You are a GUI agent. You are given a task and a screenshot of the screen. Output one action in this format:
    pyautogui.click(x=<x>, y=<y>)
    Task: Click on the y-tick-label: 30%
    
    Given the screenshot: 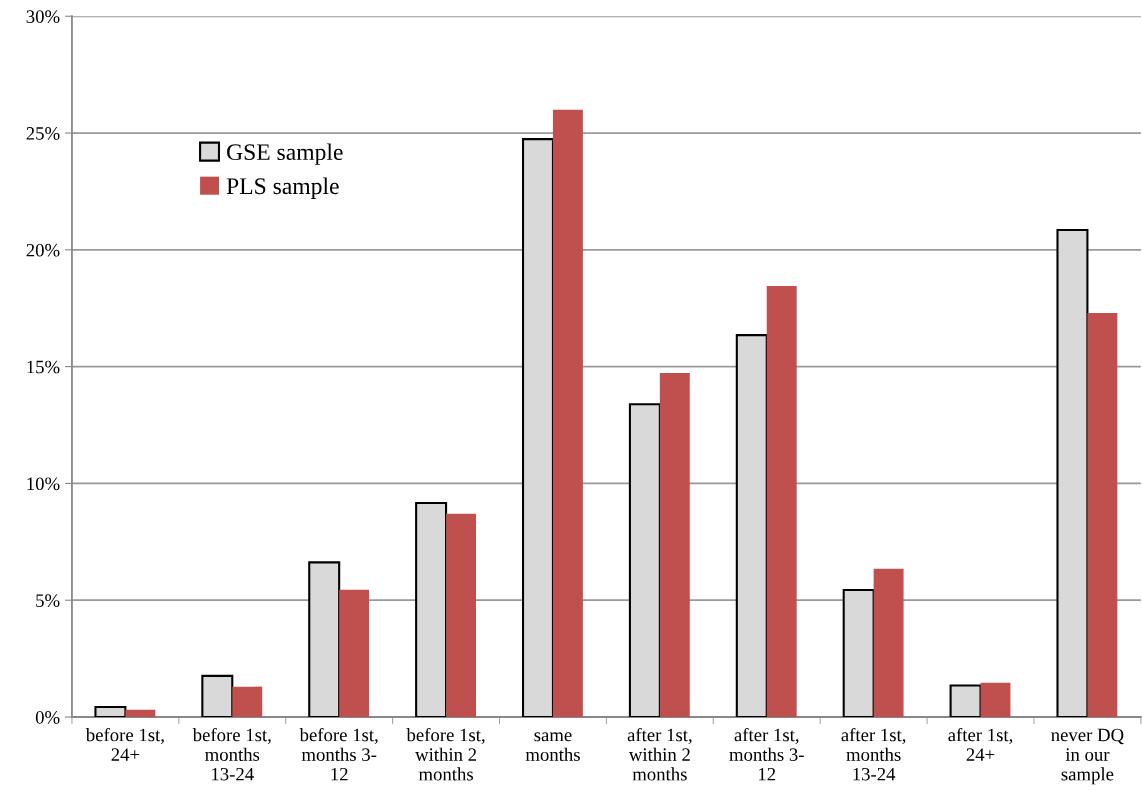 What is the action you would take?
    pyautogui.click(x=43, y=16)
    